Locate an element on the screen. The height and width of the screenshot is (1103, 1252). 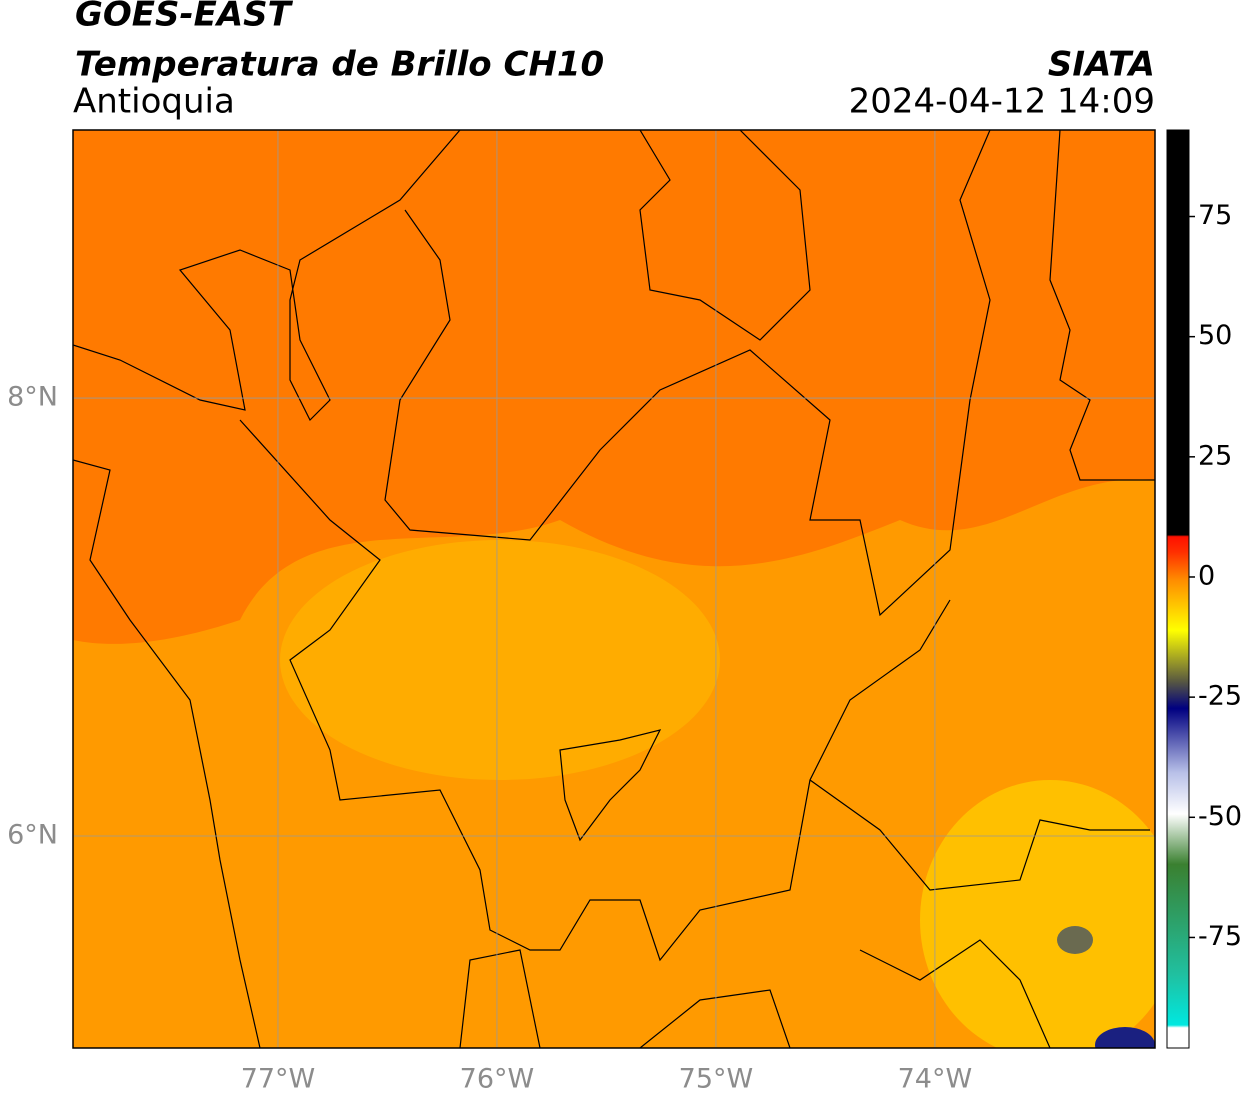
datetime: 2024-04-12 14:09 is located at coordinates (1002, 102).